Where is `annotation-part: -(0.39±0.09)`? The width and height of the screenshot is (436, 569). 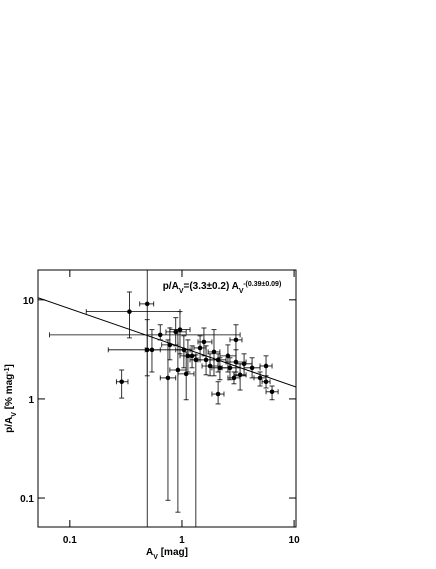 annotation-part: -(0.39±0.09) is located at coordinates (262, 284).